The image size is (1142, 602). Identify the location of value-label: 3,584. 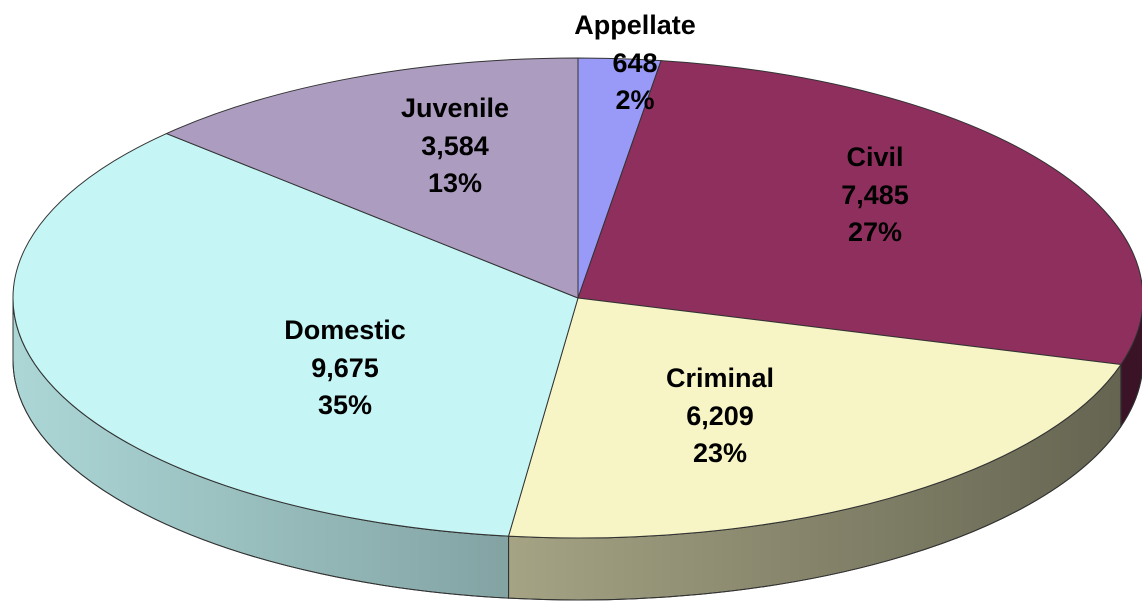
(455, 146).